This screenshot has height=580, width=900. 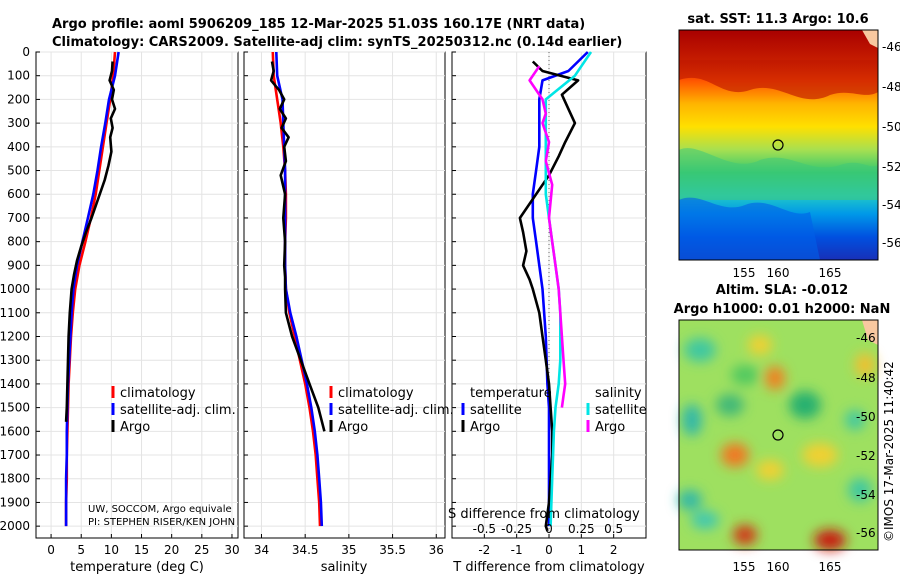 What do you see at coordinates (436, 550) in the screenshot?
I see `x-tick-label: 36` at bounding box center [436, 550].